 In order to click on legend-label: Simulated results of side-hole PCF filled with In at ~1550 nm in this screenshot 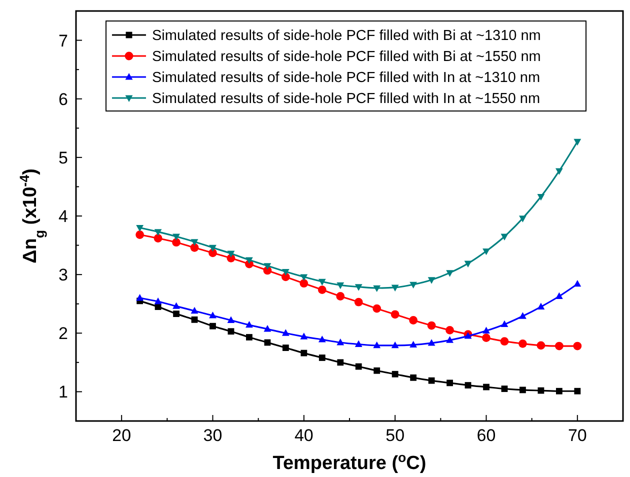, I will do `click(346, 99)`.